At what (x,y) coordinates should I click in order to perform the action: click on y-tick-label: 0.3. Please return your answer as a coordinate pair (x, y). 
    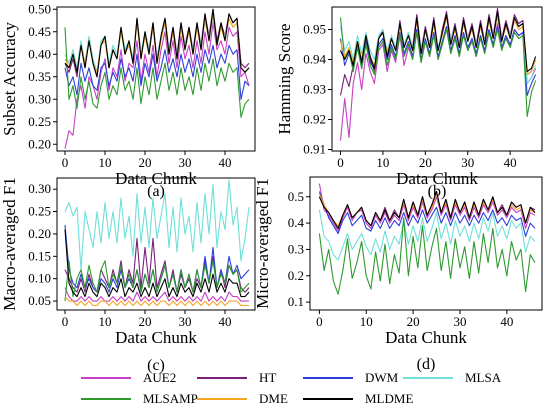
    Looking at the image, I should click on (296, 248).